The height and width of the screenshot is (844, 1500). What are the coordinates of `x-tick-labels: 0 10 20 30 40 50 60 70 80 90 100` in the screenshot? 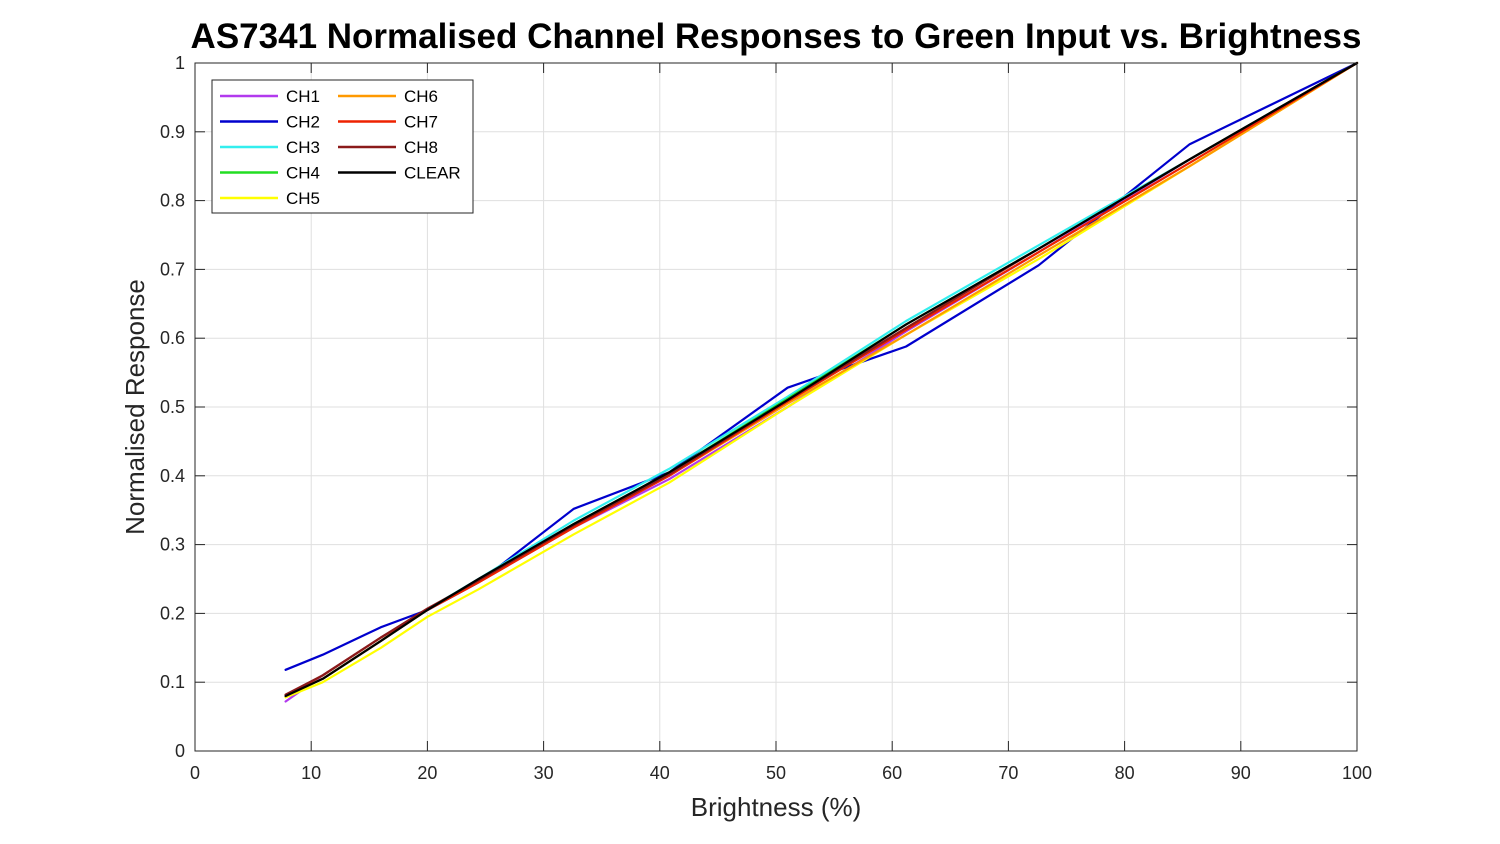 It's located at (781, 773).